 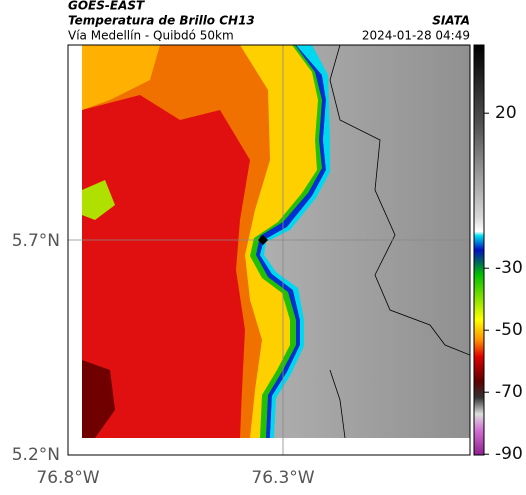 I want to click on colorbar-tick-label: -50, so click(x=509, y=330).